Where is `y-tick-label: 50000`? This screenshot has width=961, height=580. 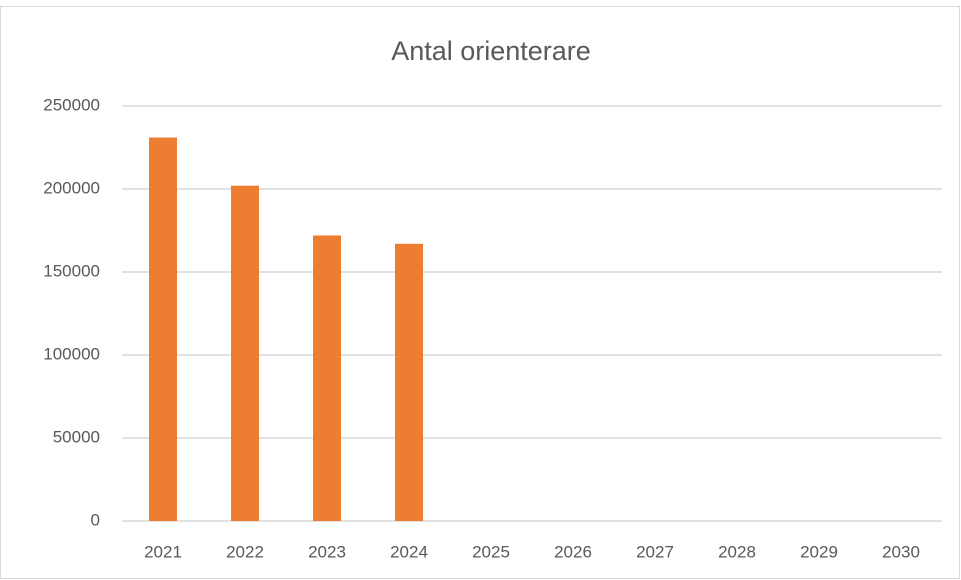
y-tick-label: 50000 is located at coordinates (76, 436).